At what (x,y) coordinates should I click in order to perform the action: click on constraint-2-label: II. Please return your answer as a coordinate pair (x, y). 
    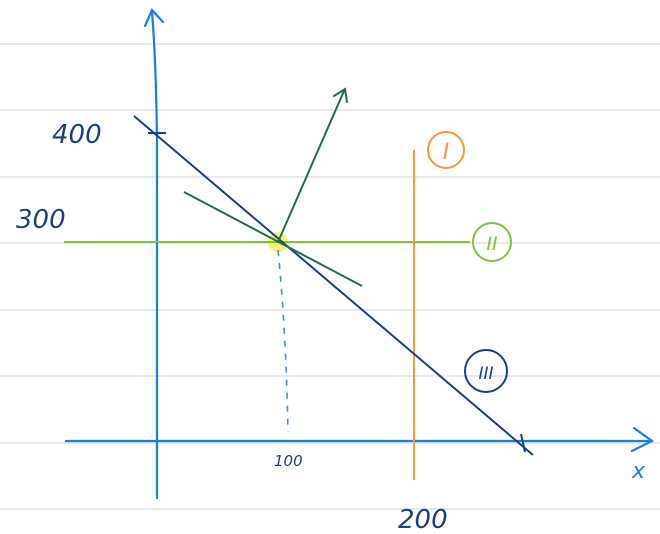
    Looking at the image, I should click on (492, 244).